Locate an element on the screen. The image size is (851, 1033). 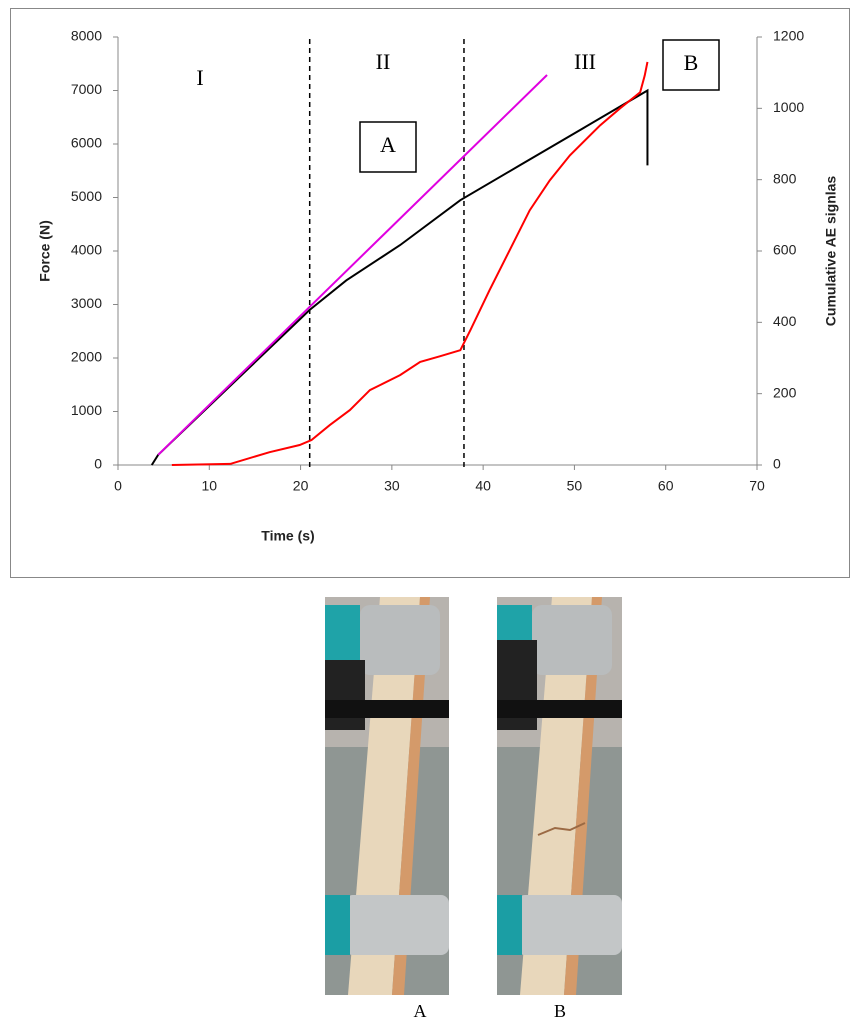
y-axis-label: Force (N) is located at coordinates (45, 250).